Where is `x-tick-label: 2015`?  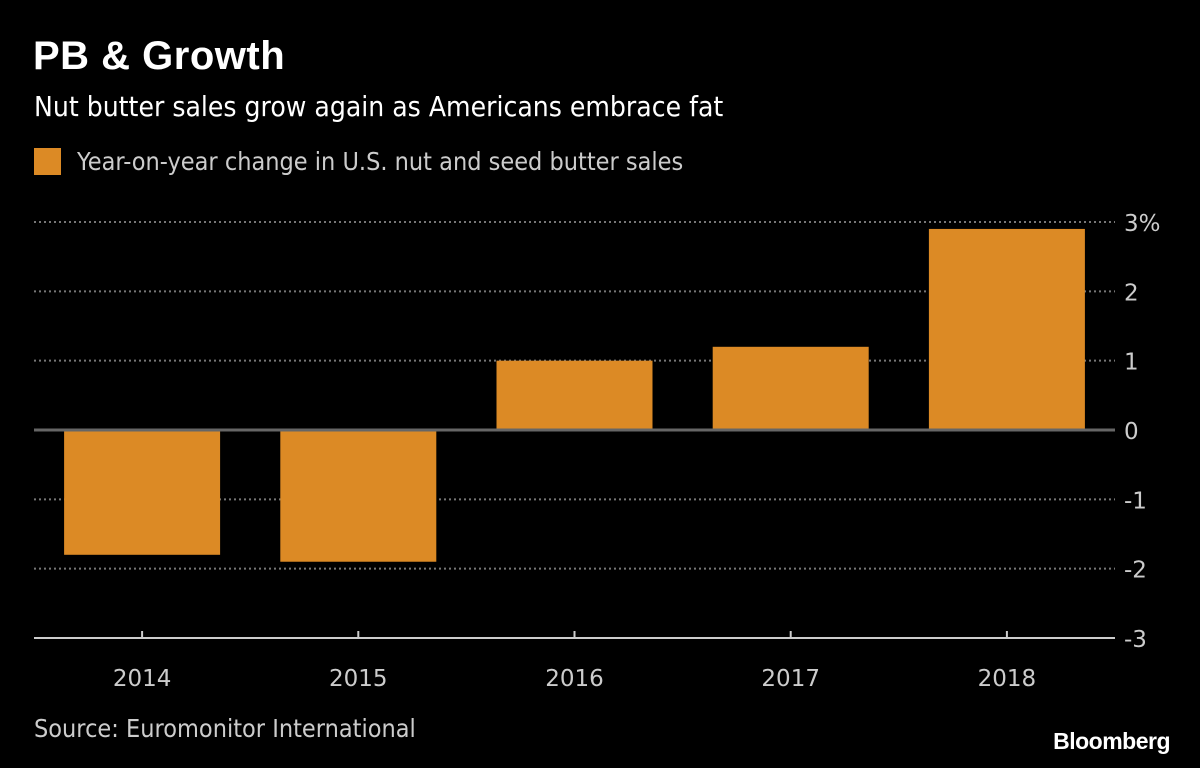
x-tick-label: 2015 is located at coordinates (358, 679).